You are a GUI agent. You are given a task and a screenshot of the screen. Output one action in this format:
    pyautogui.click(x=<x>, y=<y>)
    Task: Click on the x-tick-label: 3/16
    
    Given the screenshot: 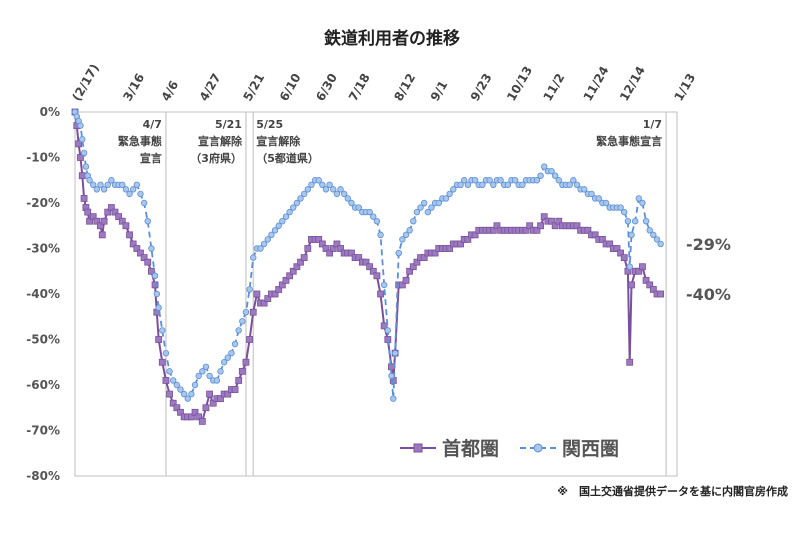 What is the action you would take?
    pyautogui.click(x=133, y=87)
    